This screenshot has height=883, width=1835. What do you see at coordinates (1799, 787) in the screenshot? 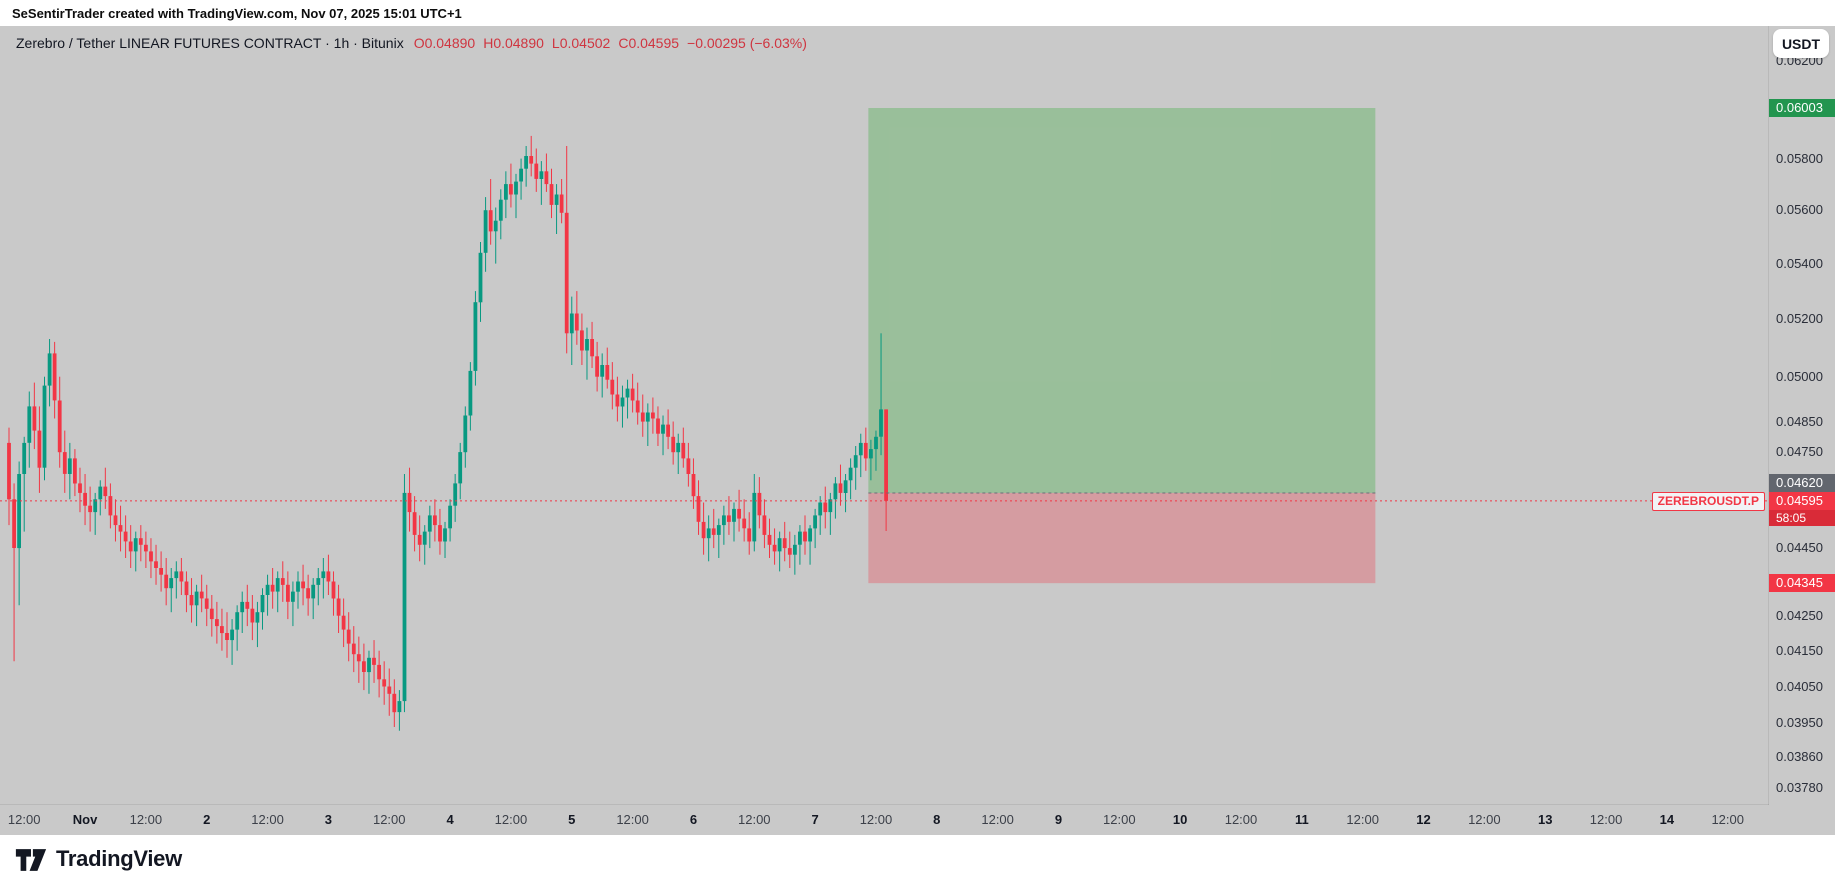
I see `price-axis-label: 0.03780` at bounding box center [1799, 787].